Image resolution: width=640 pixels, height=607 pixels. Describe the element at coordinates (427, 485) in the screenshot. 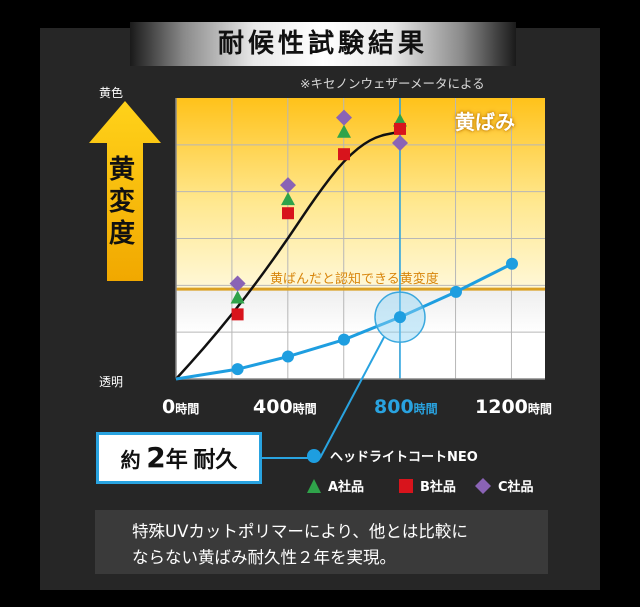

I see `legend-item-b: B社品` at that location.